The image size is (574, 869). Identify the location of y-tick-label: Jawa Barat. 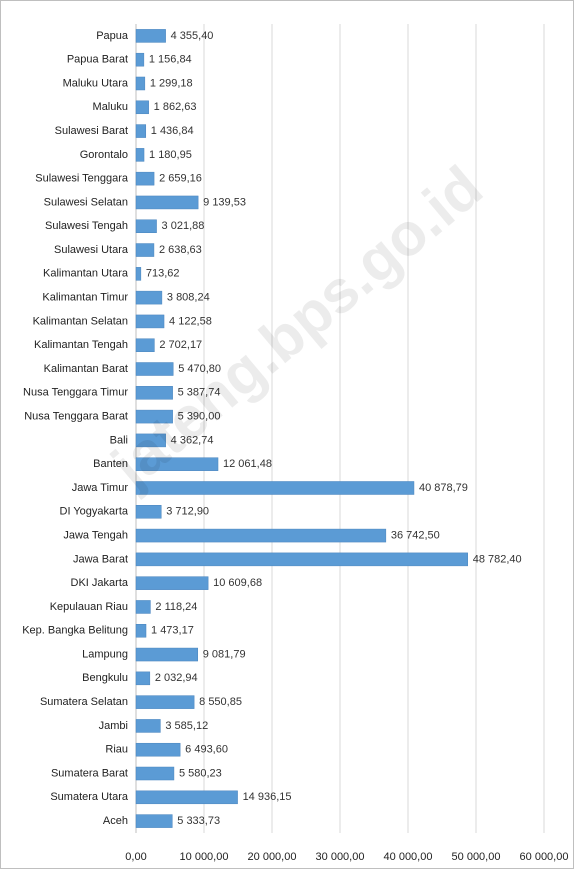
(100, 559).